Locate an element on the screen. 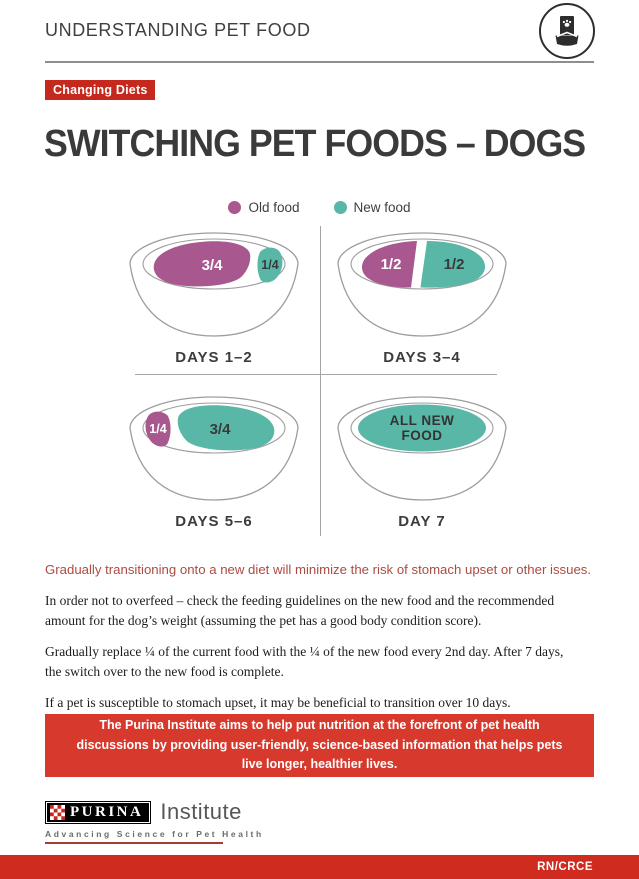  bowl-day-7: ALL NEW FOOD DAY 7 is located at coordinates (422, 461).